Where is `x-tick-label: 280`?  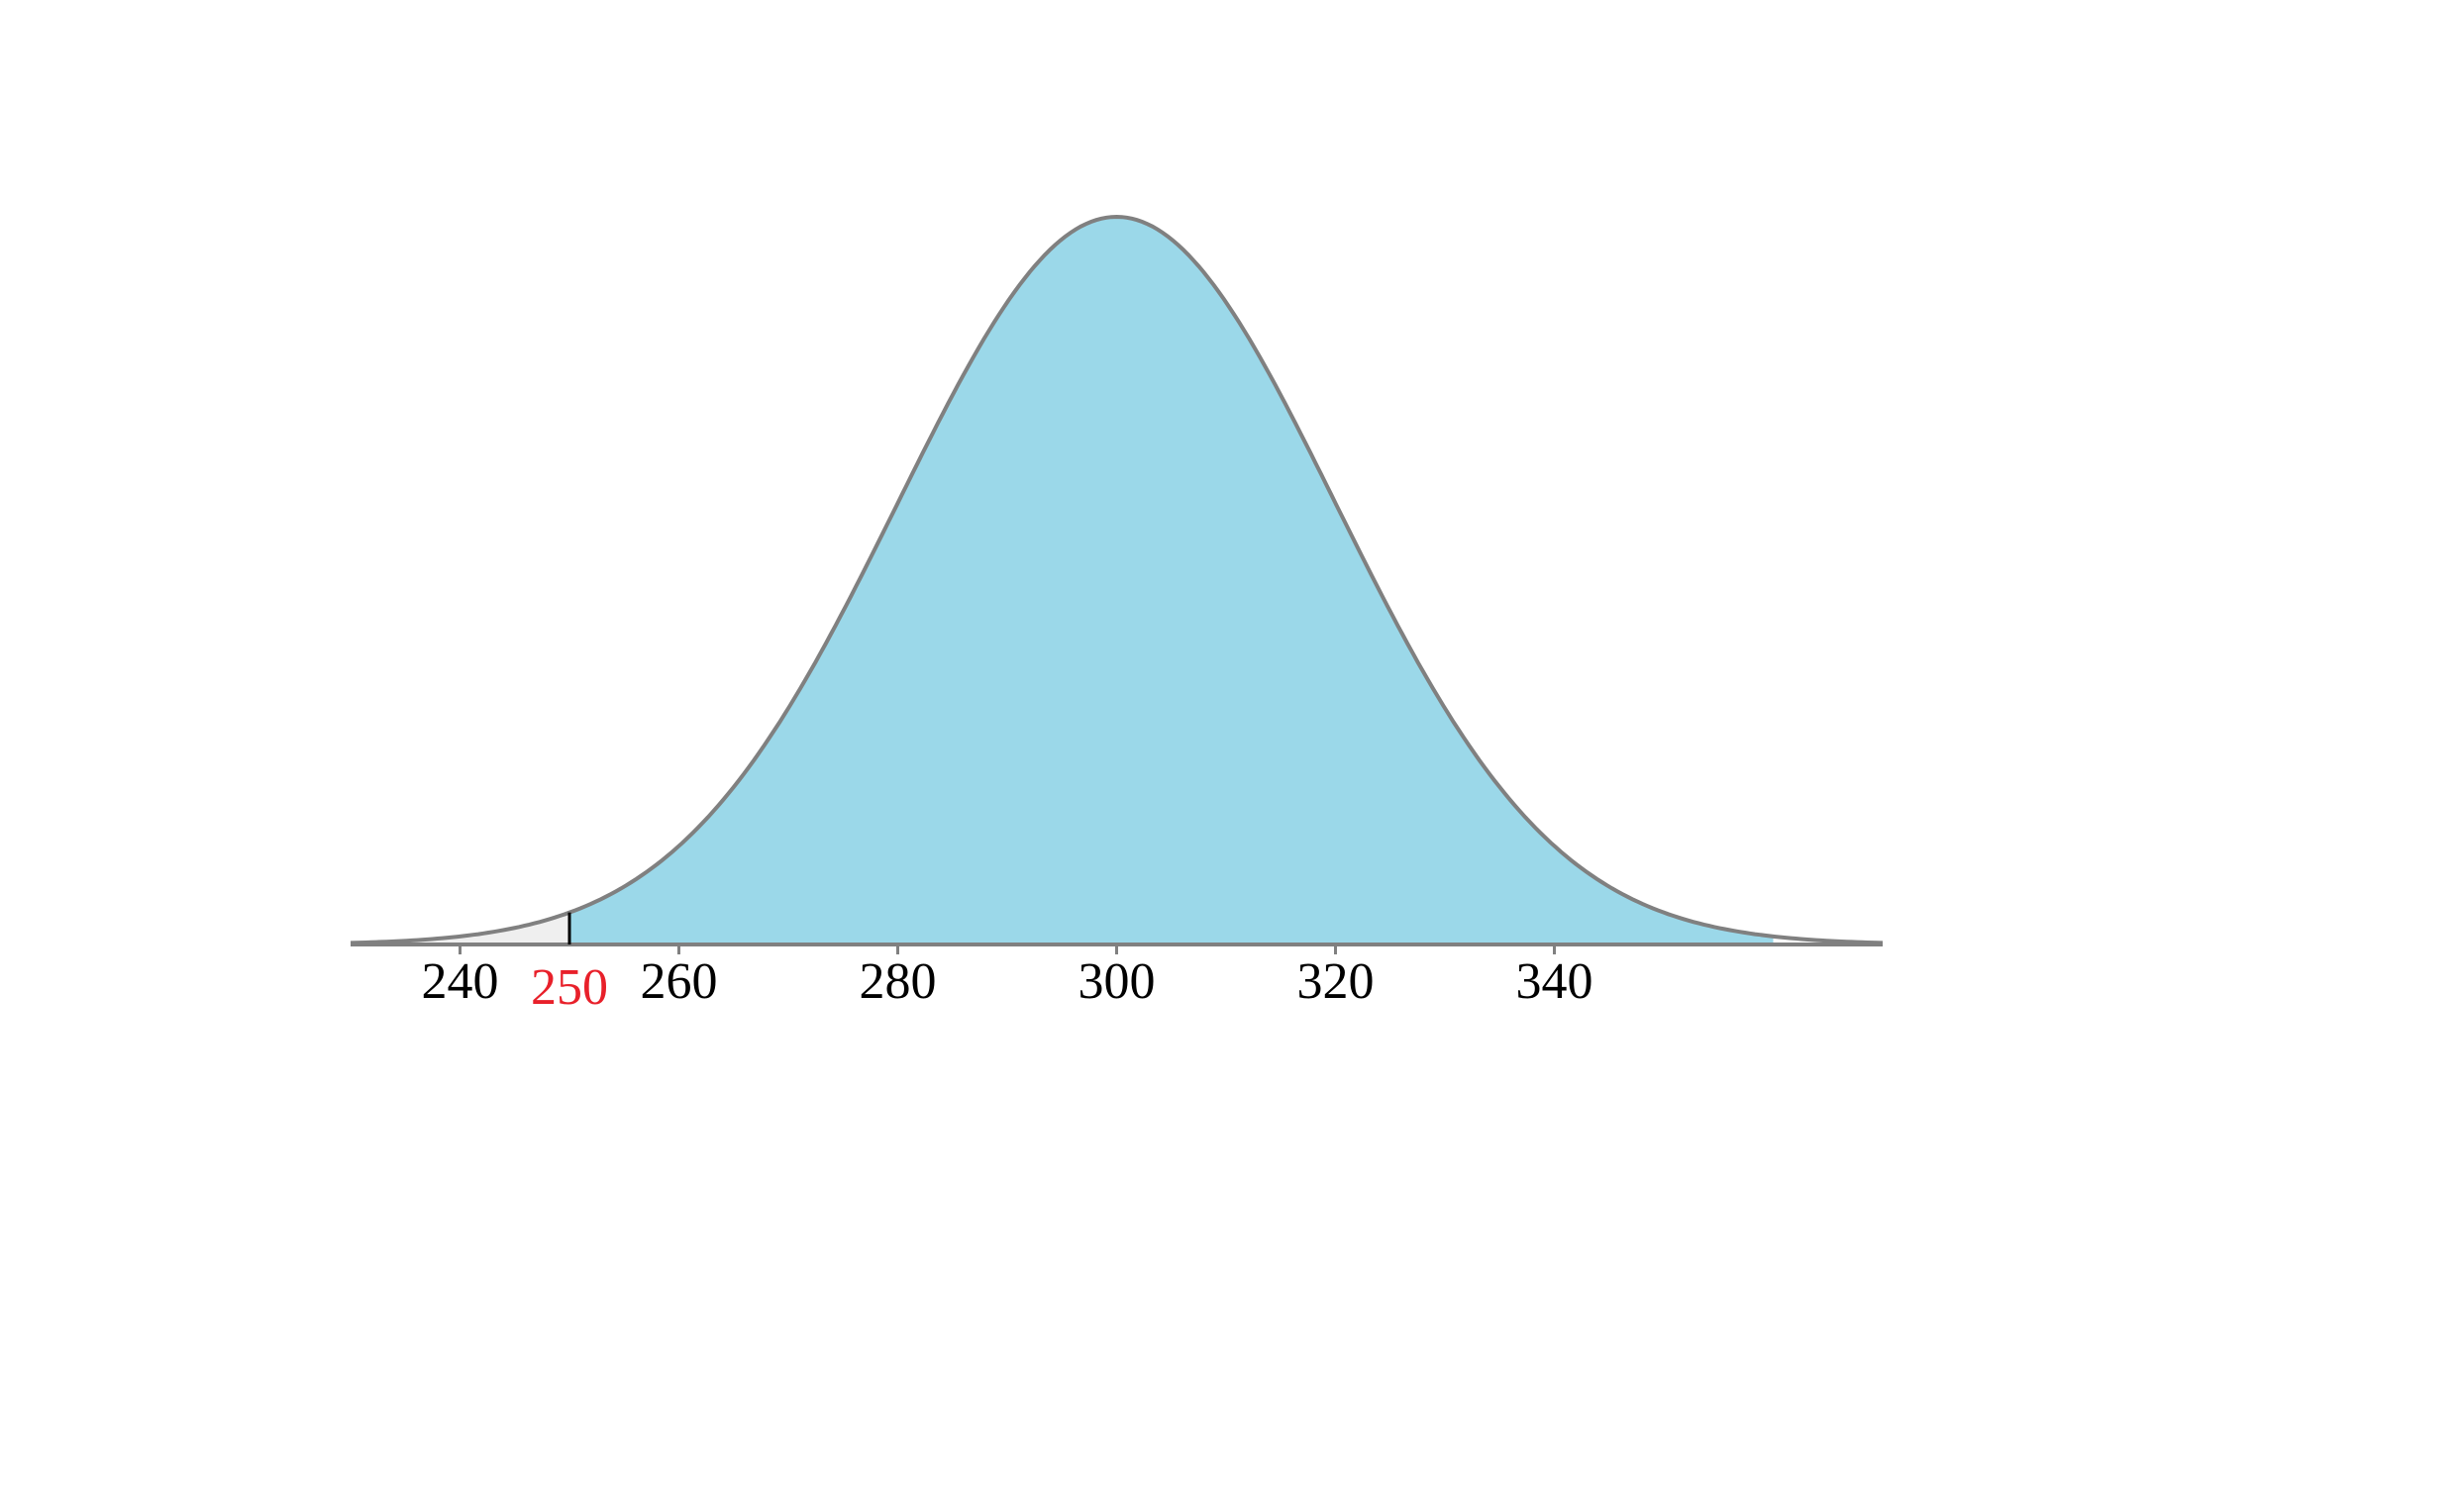 x-tick-label: 280 is located at coordinates (899, 981).